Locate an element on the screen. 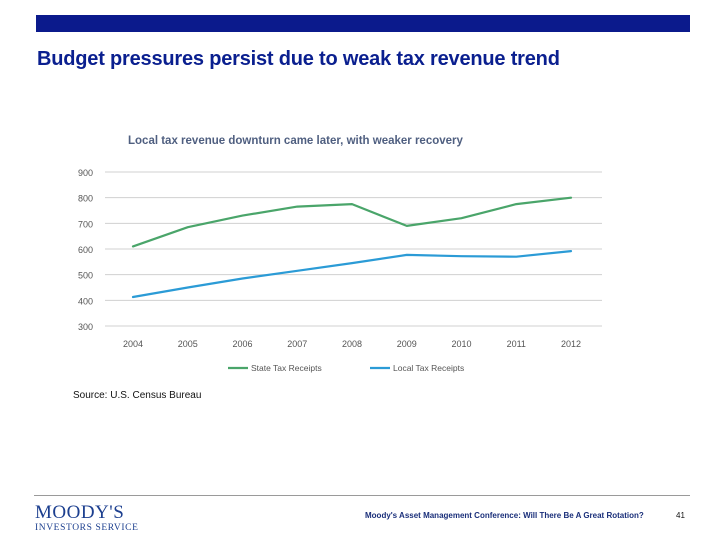  chart-legend: State Tax Receipts Local Tax Receipts is located at coordinates (346, 368).